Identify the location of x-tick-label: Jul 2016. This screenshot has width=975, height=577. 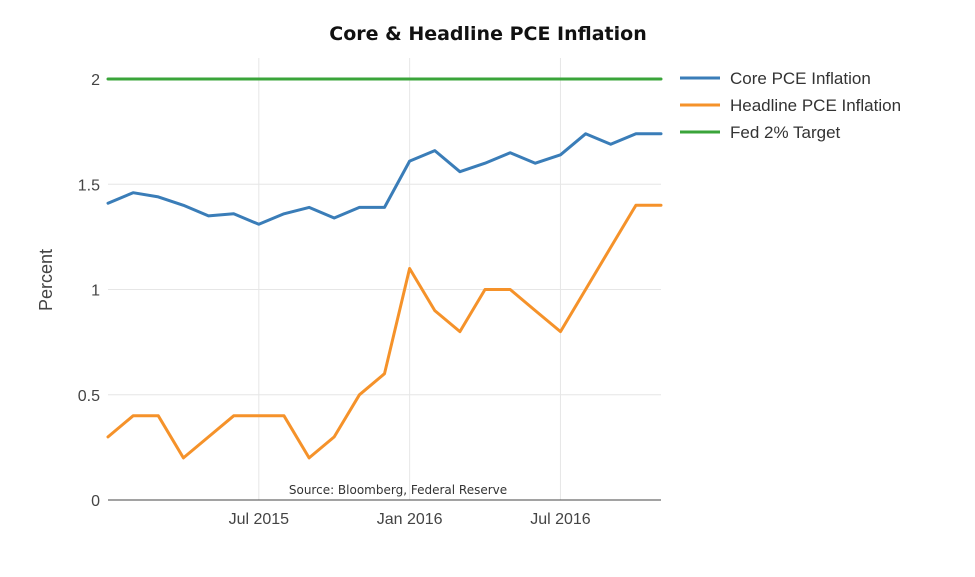
(560, 519).